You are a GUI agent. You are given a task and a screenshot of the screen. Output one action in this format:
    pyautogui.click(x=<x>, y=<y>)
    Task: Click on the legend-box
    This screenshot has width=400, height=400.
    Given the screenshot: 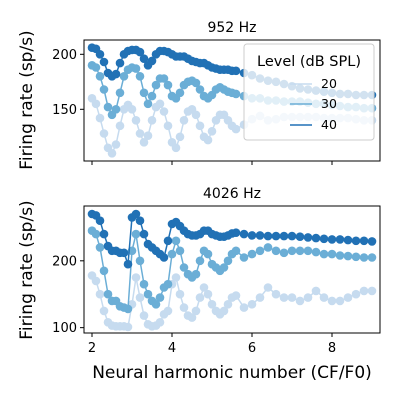 What is the action you would take?
    pyautogui.click(x=309, y=92)
    